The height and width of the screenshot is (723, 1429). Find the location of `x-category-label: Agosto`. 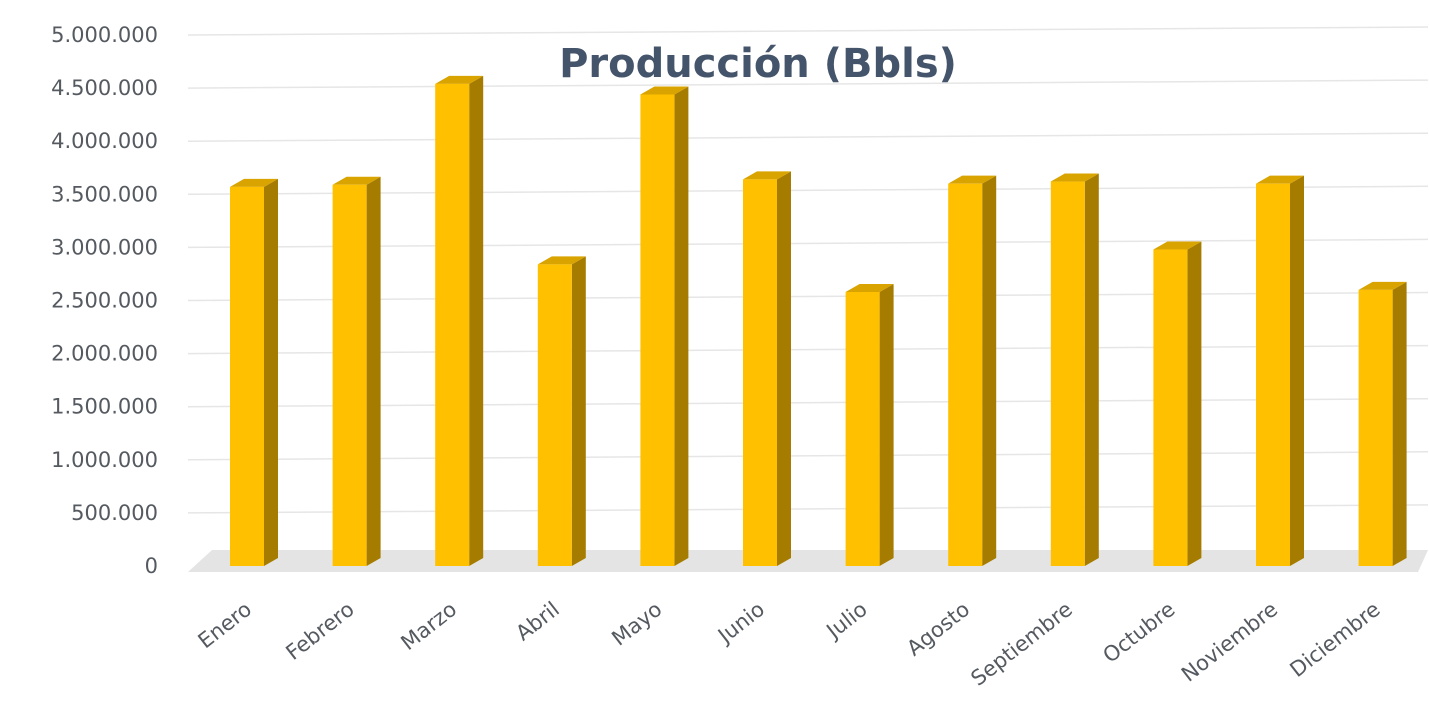

x-category-label: Agosto is located at coordinates (938, 629).